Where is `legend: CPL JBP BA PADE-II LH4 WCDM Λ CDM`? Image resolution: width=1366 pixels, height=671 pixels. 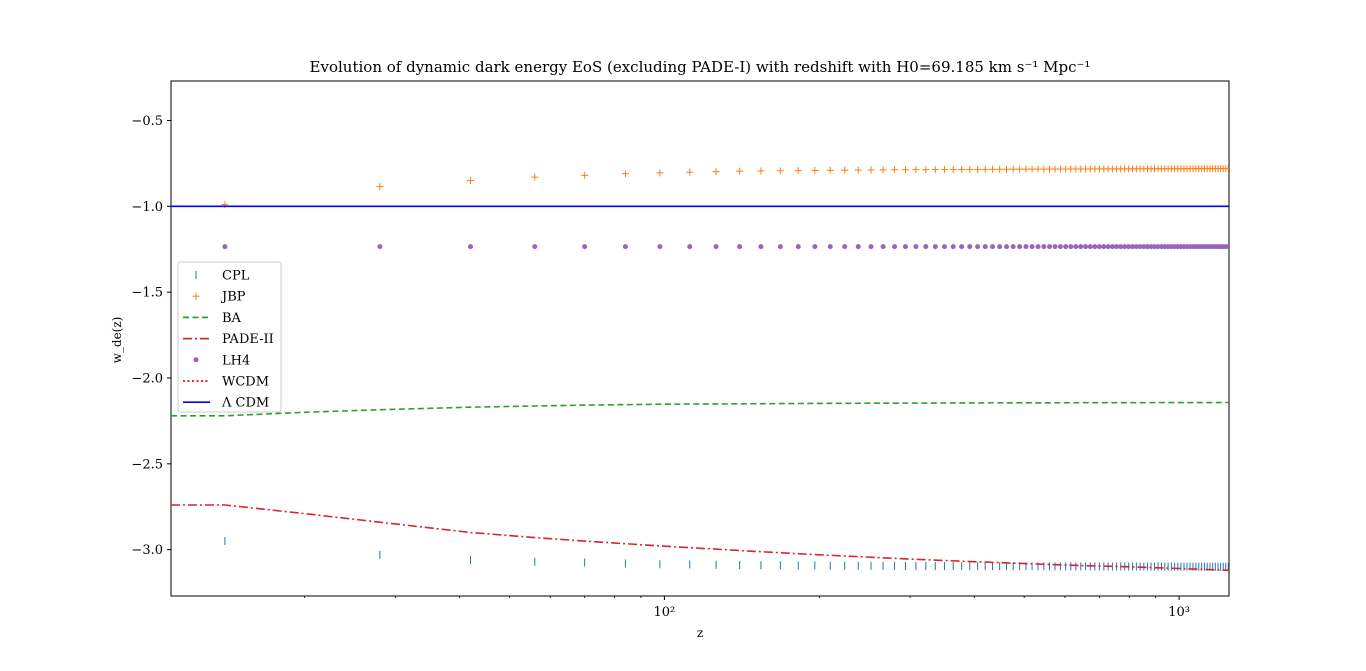
legend: CPL JBP BA PADE-II LH4 WCDM Λ CDM is located at coordinates (229, 337).